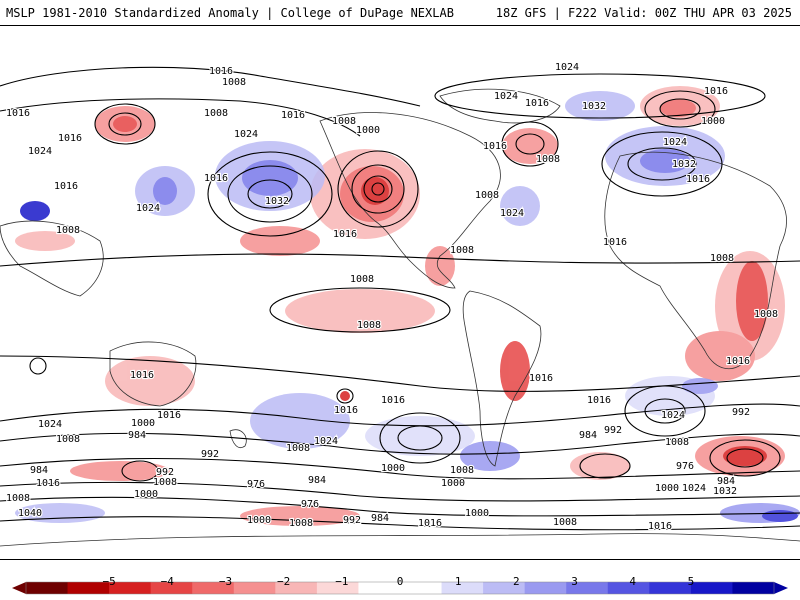  Describe the element at coordinates (574, 581) in the screenshot. I see `colorbar-tick-label: 3` at that location.